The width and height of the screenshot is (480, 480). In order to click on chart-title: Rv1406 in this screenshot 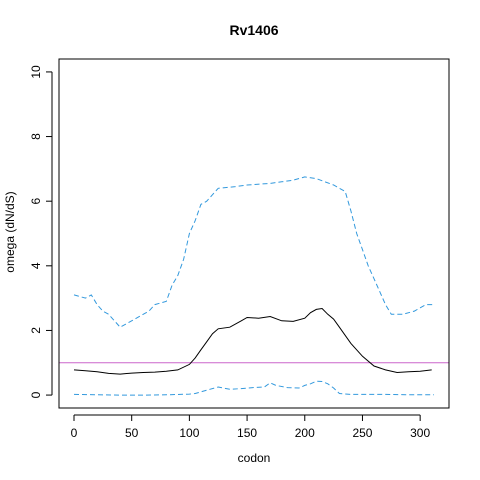, I will do `click(253, 30)`.